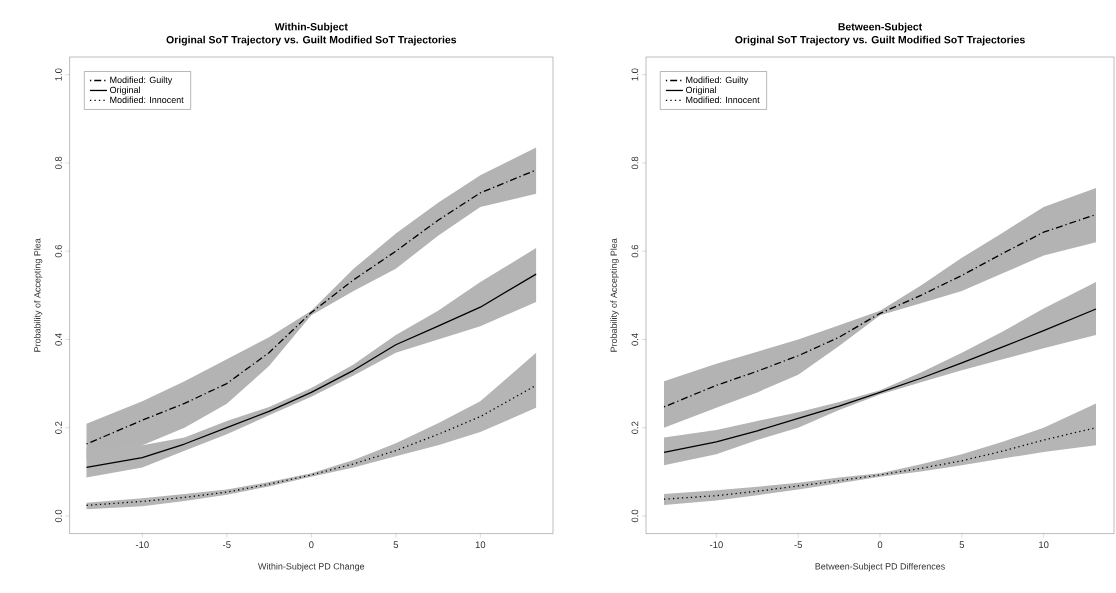 The width and height of the screenshot is (1116, 593). I want to click on x-axis-title: Between-Subject PD Differences, so click(880, 567).